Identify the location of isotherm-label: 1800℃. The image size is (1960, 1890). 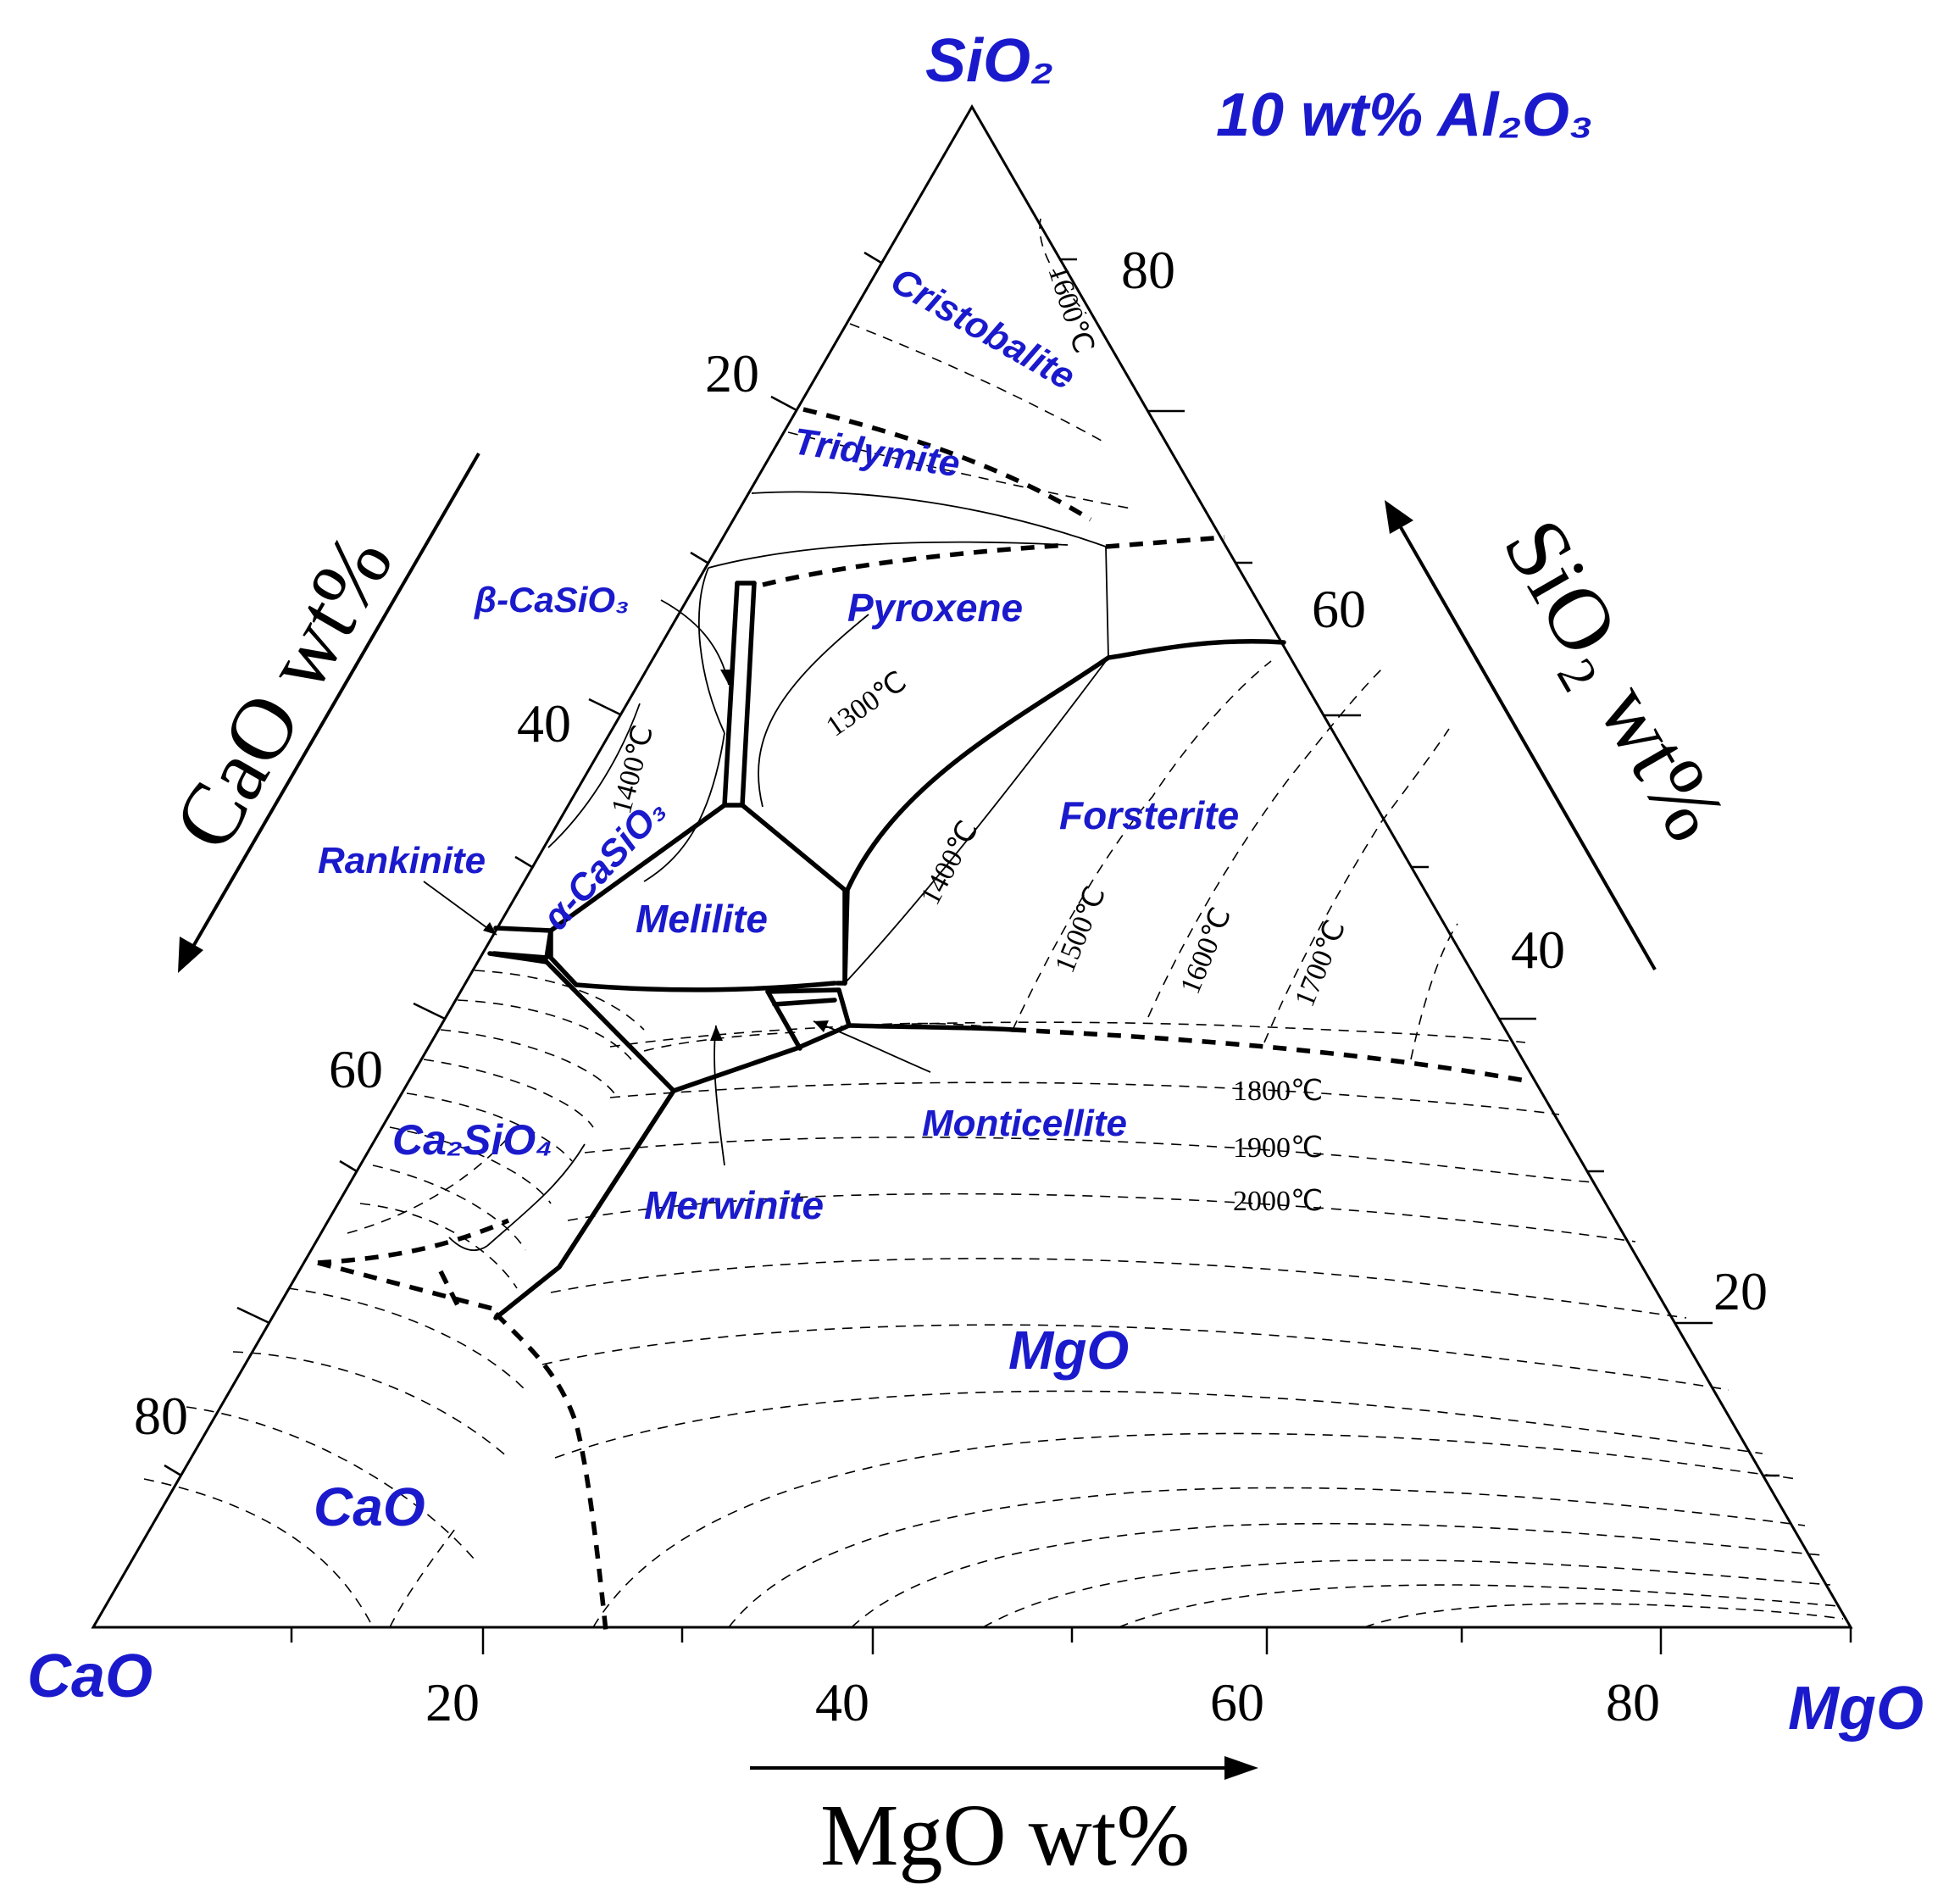
(1278, 1091).